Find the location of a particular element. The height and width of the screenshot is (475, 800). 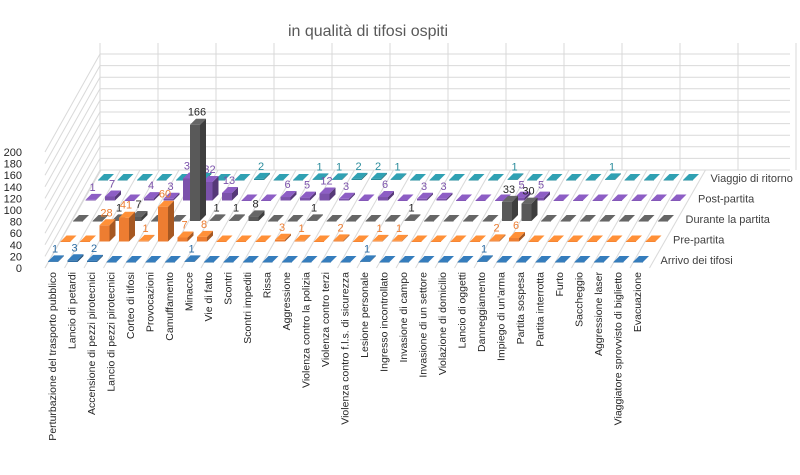

category-label: Lancio di oggetti is located at coordinates (463, 310).